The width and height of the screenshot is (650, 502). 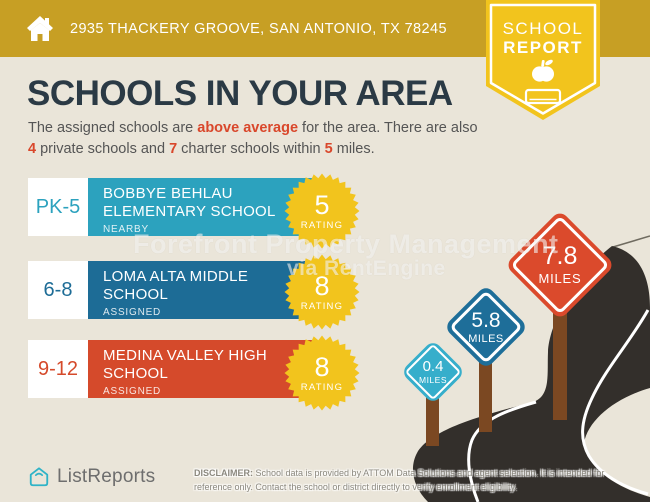 I want to click on distance-sign-mid: 5.8 MILES, so click(x=486, y=327).